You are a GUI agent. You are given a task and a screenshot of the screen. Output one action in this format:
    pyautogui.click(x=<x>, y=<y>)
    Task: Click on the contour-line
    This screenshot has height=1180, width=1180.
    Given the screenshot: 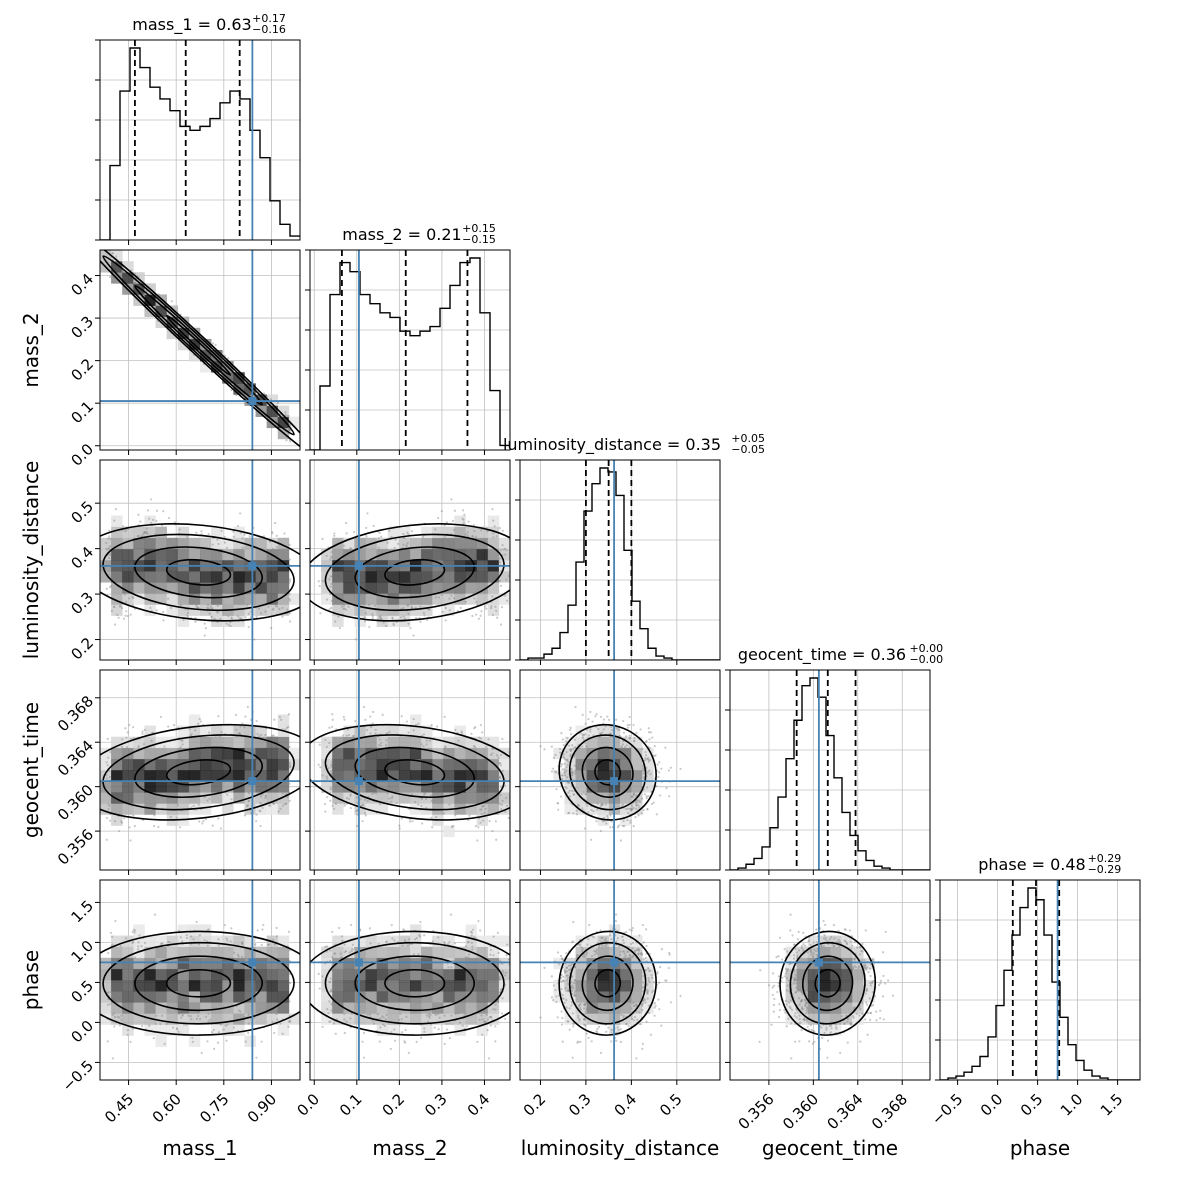 What is the action you would take?
    pyautogui.click(x=199, y=983)
    